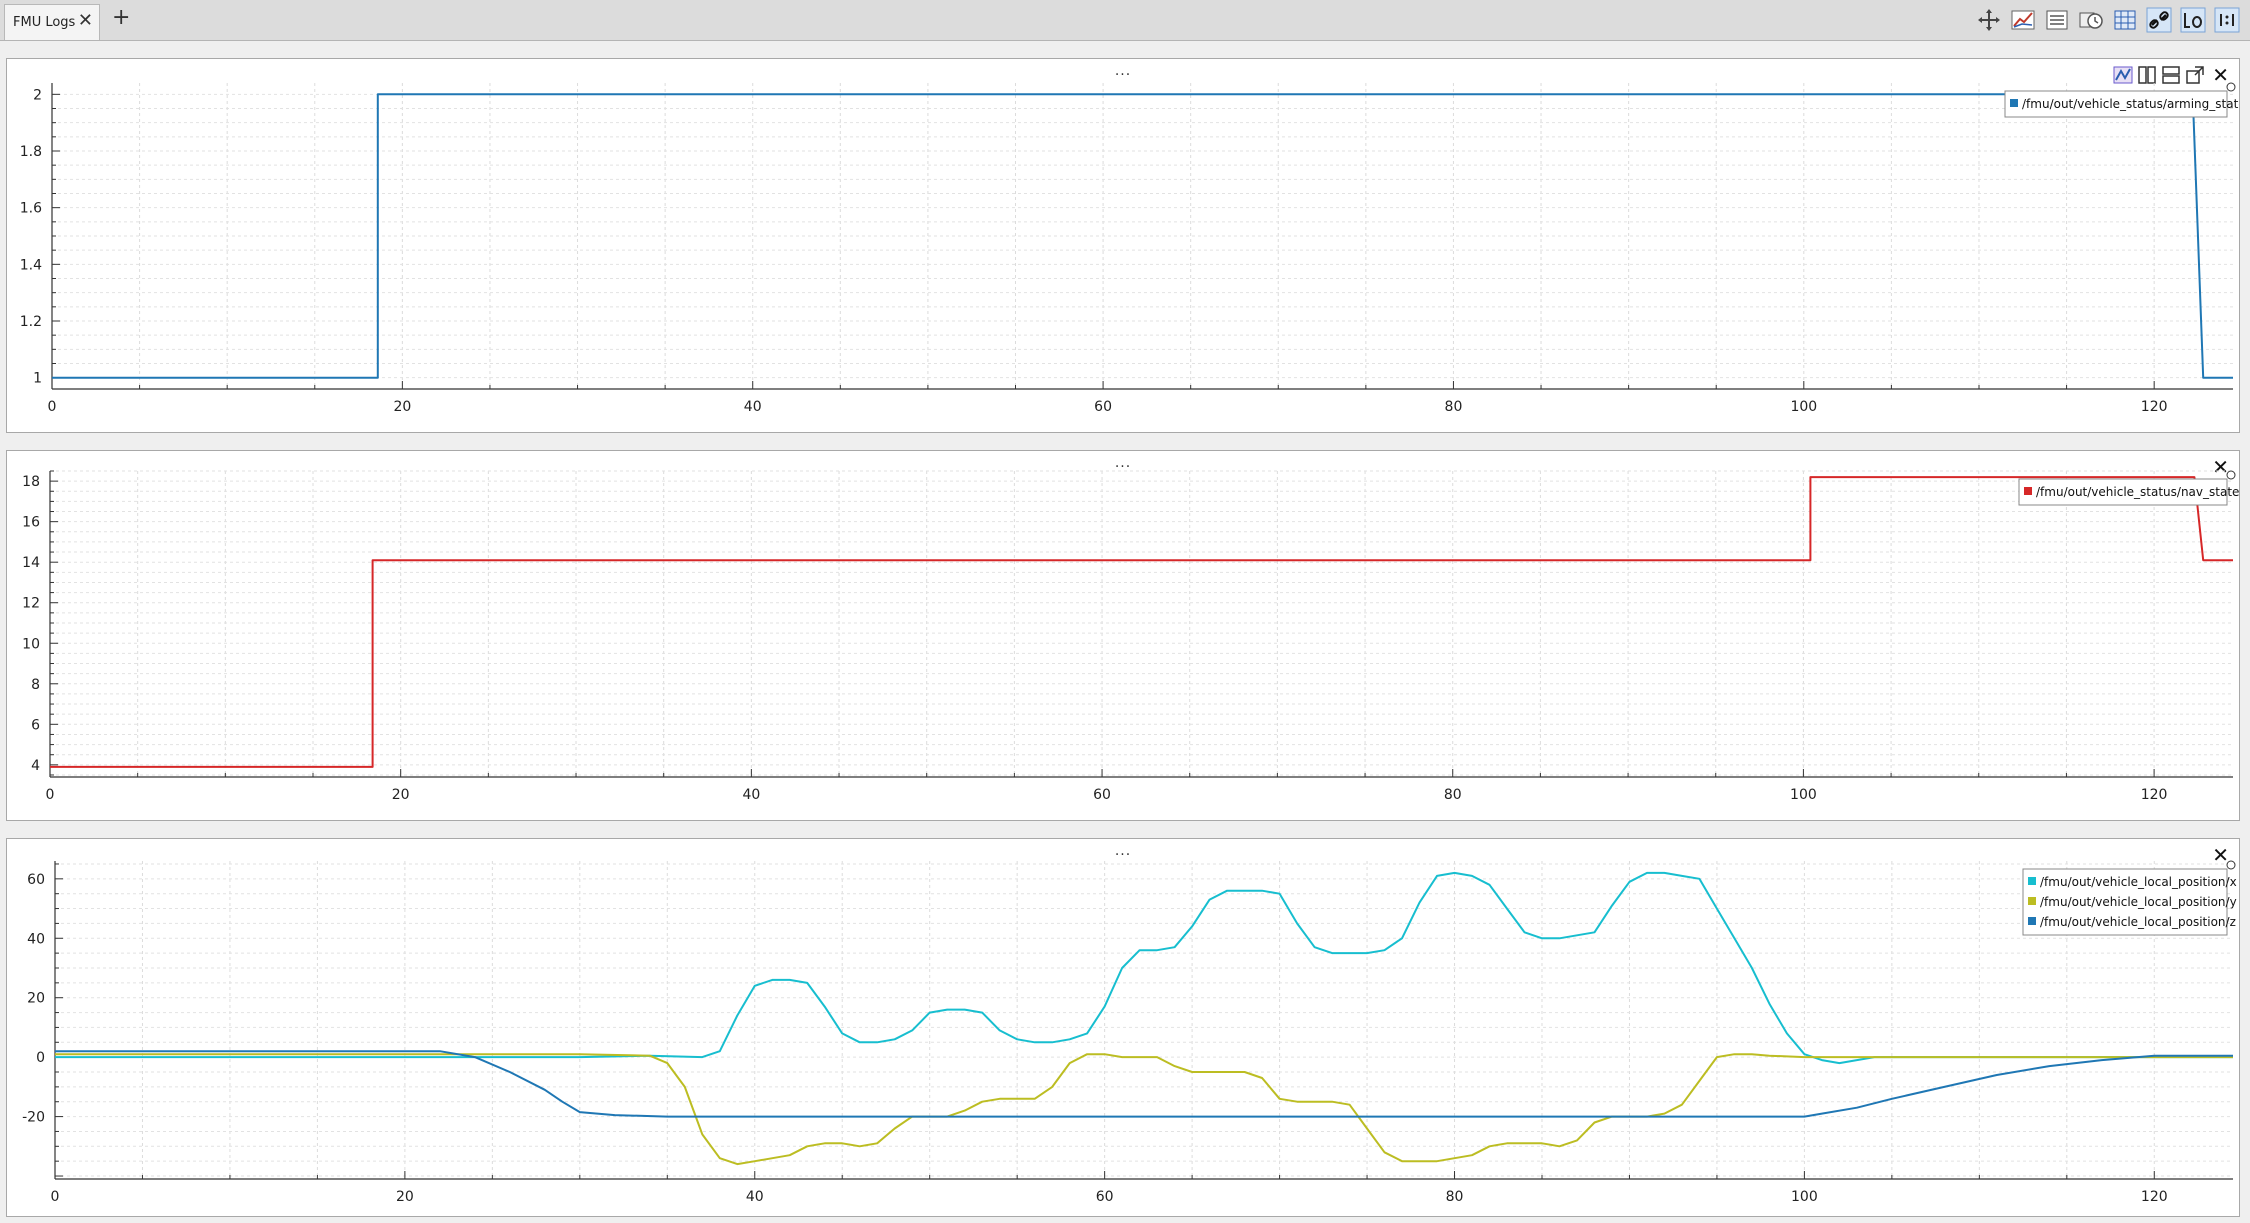 This screenshot has width=2250, height=1223. I want to click on legend-label: /fmu/out/vehicle_local_position/z, so click(2138, 922).